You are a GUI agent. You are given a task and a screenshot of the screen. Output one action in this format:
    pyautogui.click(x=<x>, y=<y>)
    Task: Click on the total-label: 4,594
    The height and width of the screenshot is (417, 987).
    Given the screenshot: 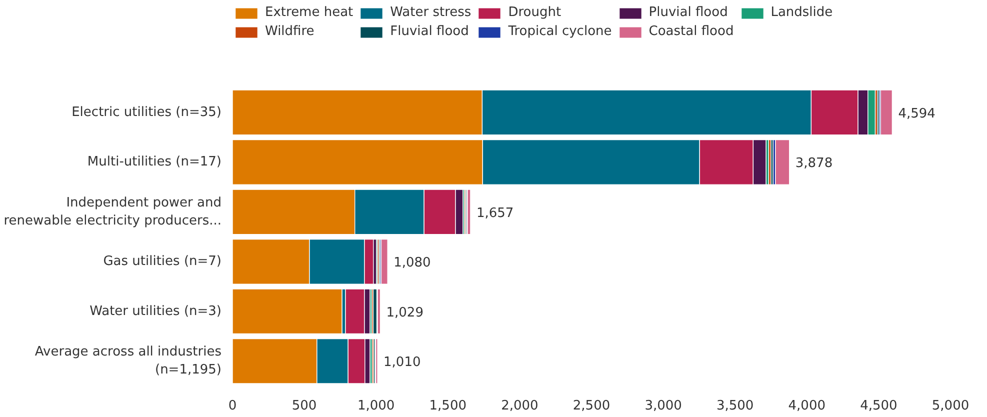 What is the action you would take?
    pyautogui.click(x=917, y=114)
    